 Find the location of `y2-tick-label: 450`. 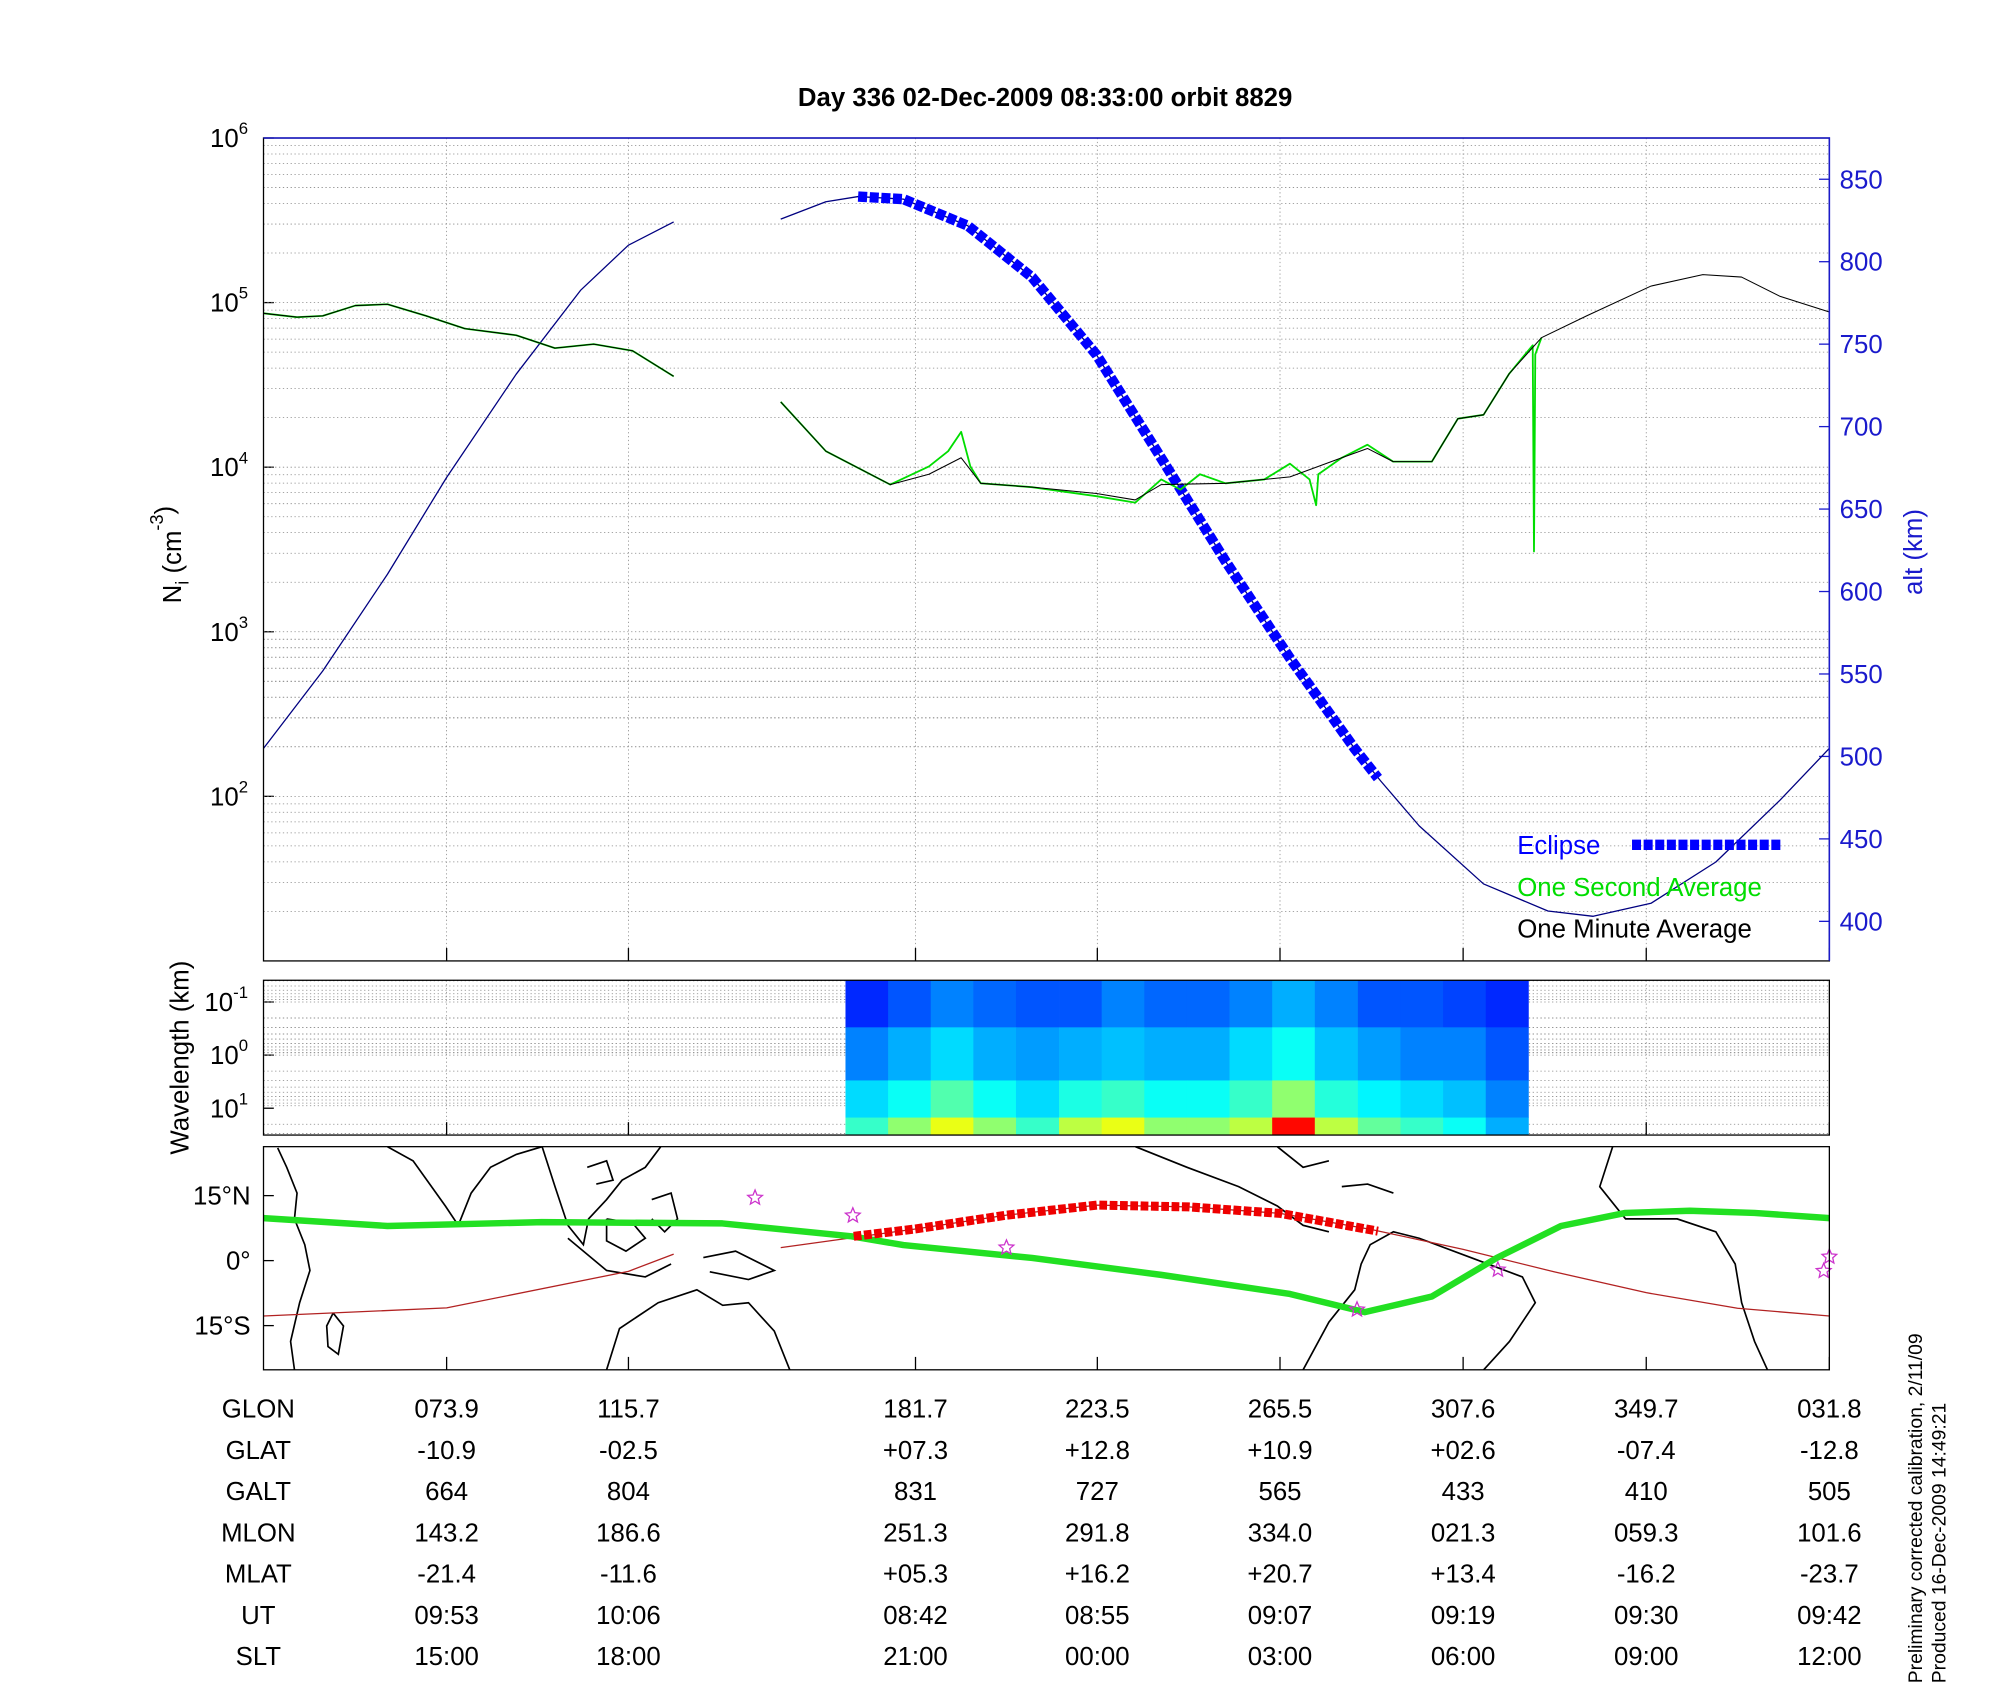

y2-tick-label: 450 is located at coordinates (1861, 840).